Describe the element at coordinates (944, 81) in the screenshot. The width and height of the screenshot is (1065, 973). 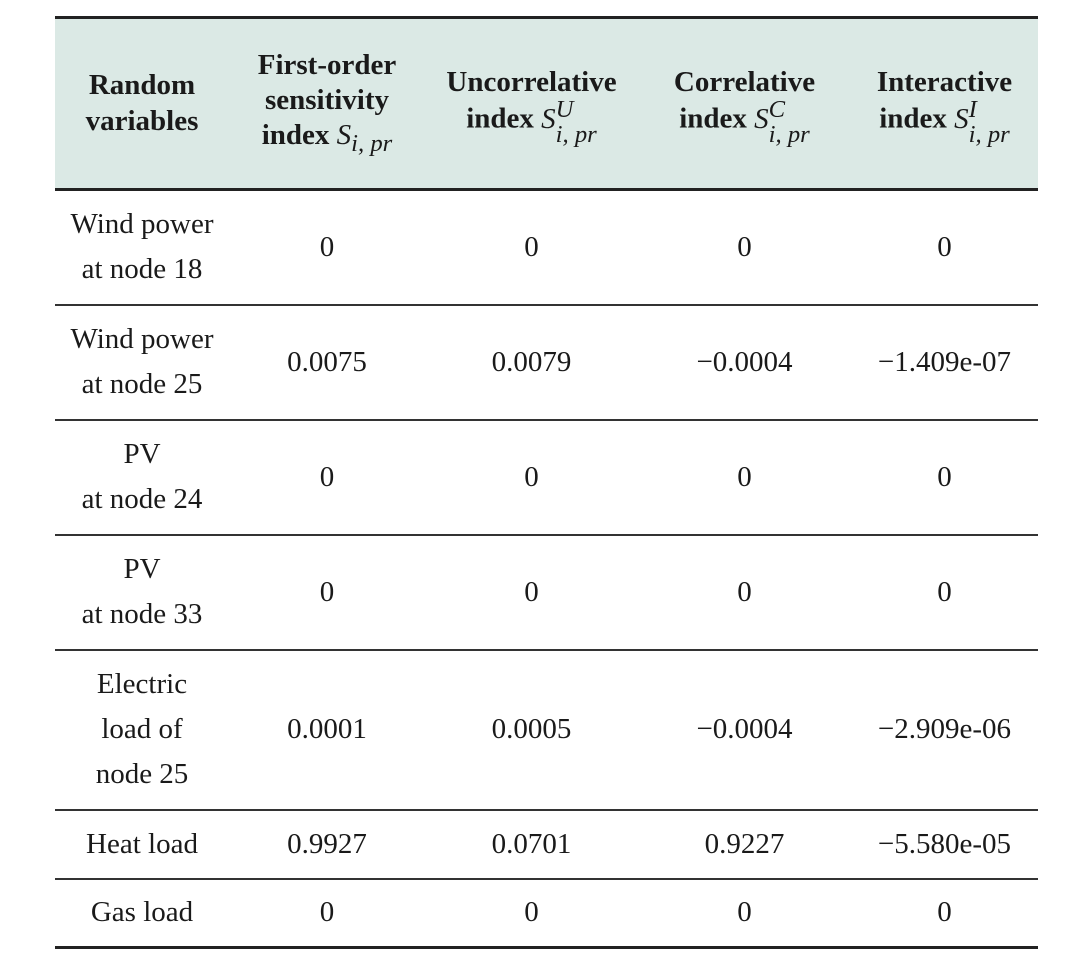
I see `header-line: Interactive` at that location.